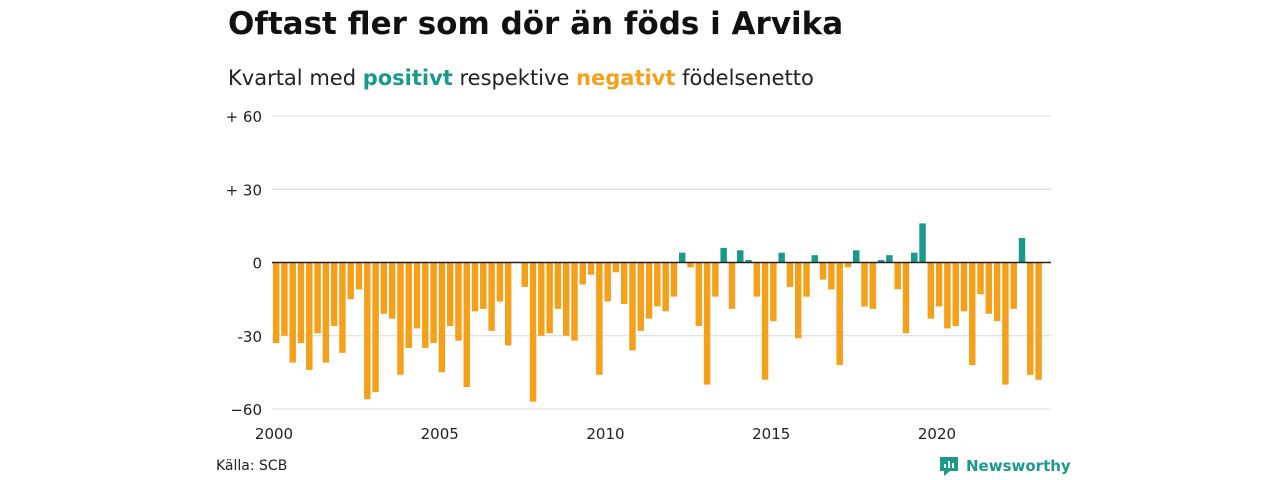 The width and height of the screenshot is (1280, 480). What do you see at coordinates (514, 78) in the screenshot?
I see `subtitle-middle: respektive` at bounding box center [514, 78].